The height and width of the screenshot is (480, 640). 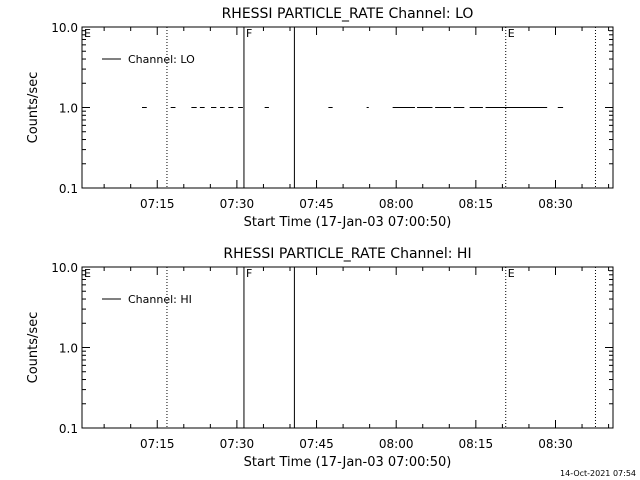 I want to click on x-tick-label-0-4: 08:15, so click(x=476, y=204).